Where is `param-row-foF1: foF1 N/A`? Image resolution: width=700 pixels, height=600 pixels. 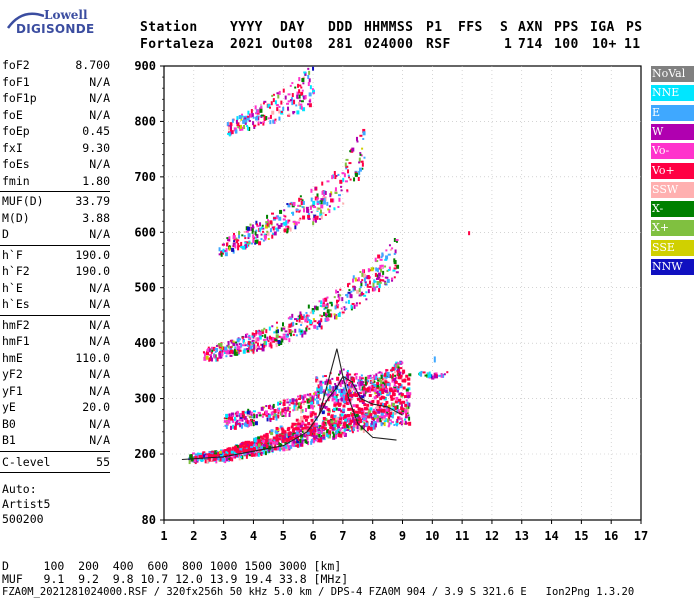 param-row-foF1: foF1 N/A is located at coordinates (56, 83).